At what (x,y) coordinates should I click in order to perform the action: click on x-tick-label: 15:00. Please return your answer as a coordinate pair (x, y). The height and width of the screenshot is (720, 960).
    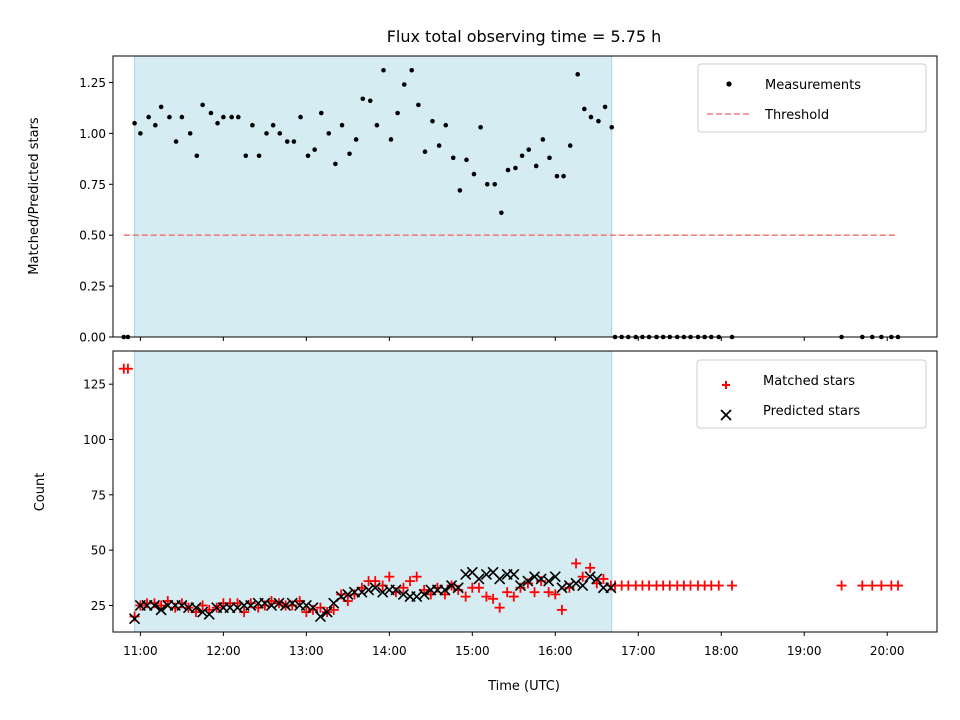
    Looking at the image, I should click on (472, 651).